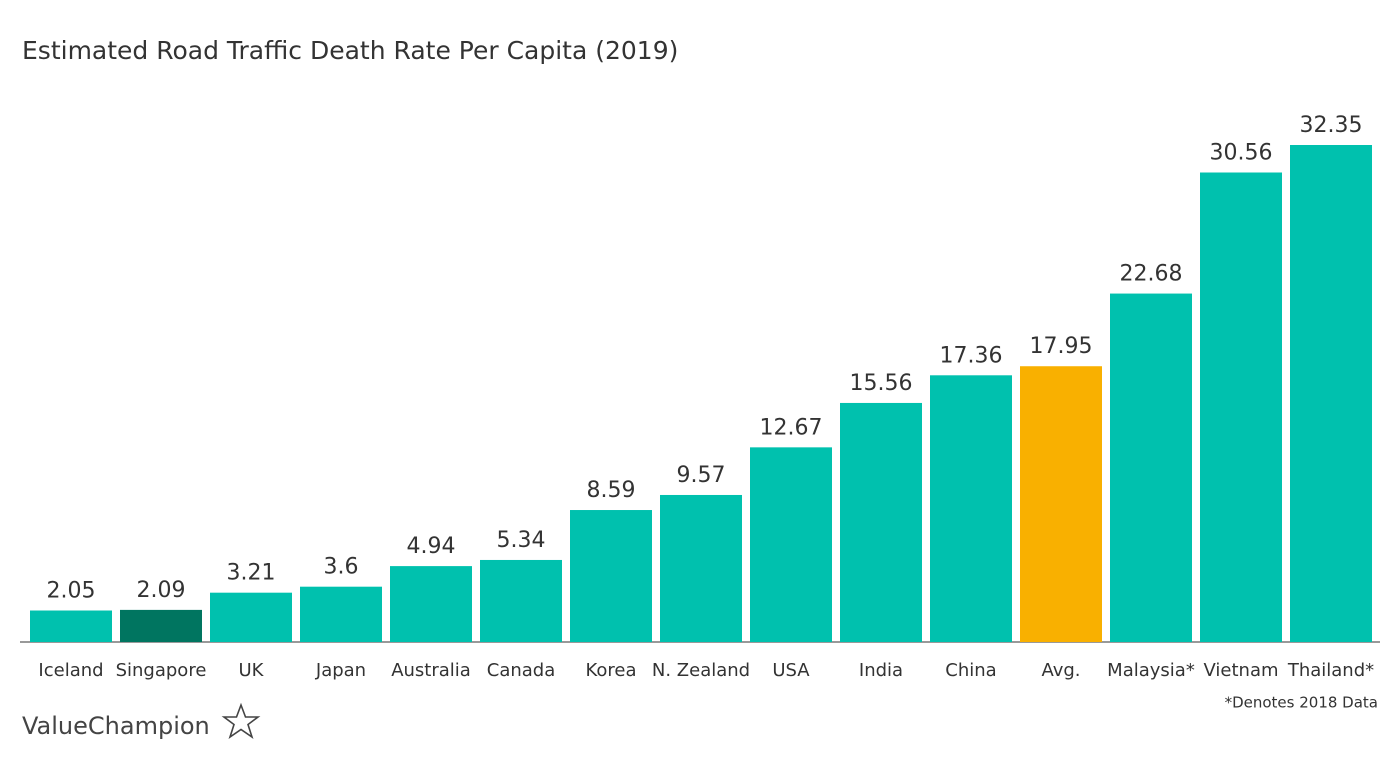 The image size is (1400, 770). Describe the element at coordinates (341, 567) in the screenshot. I see `value-label: 3.6` at that location.